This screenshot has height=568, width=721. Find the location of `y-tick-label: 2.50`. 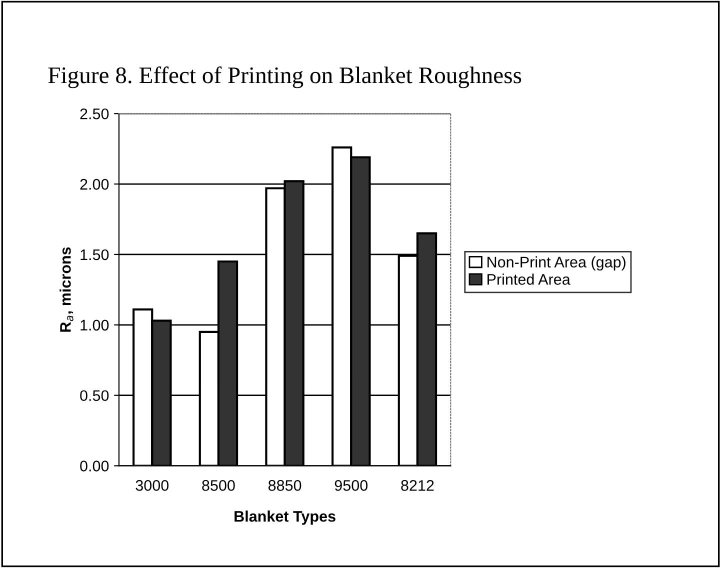

y-tick-label: 2.50 is located at coordinates (94, 114).